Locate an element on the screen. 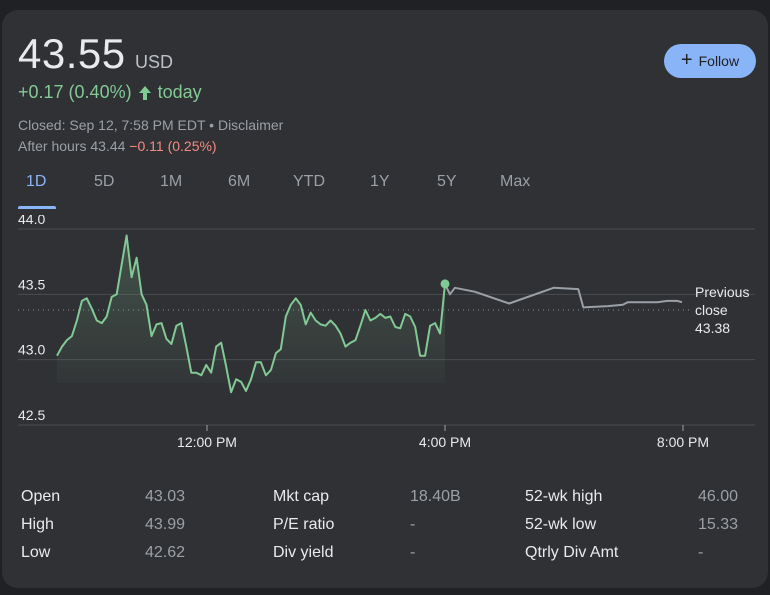 This screenshot has width=770, height=595. time-range-tabs: 1D 5D 1M 6M YTD 1Y 5Y Max is located at coordinates (385, 191).